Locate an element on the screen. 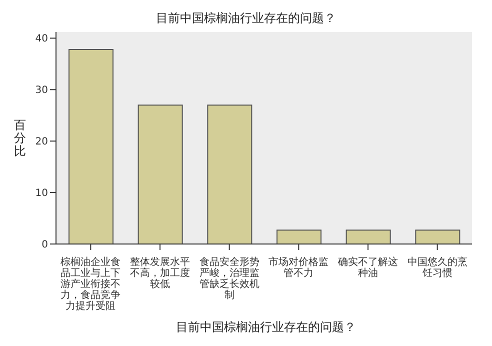 The width and height of the screenshot is (492, 346). chart-title: 目前中国棕榈油行业存在的问题？ is located at coordinates (246, 18).